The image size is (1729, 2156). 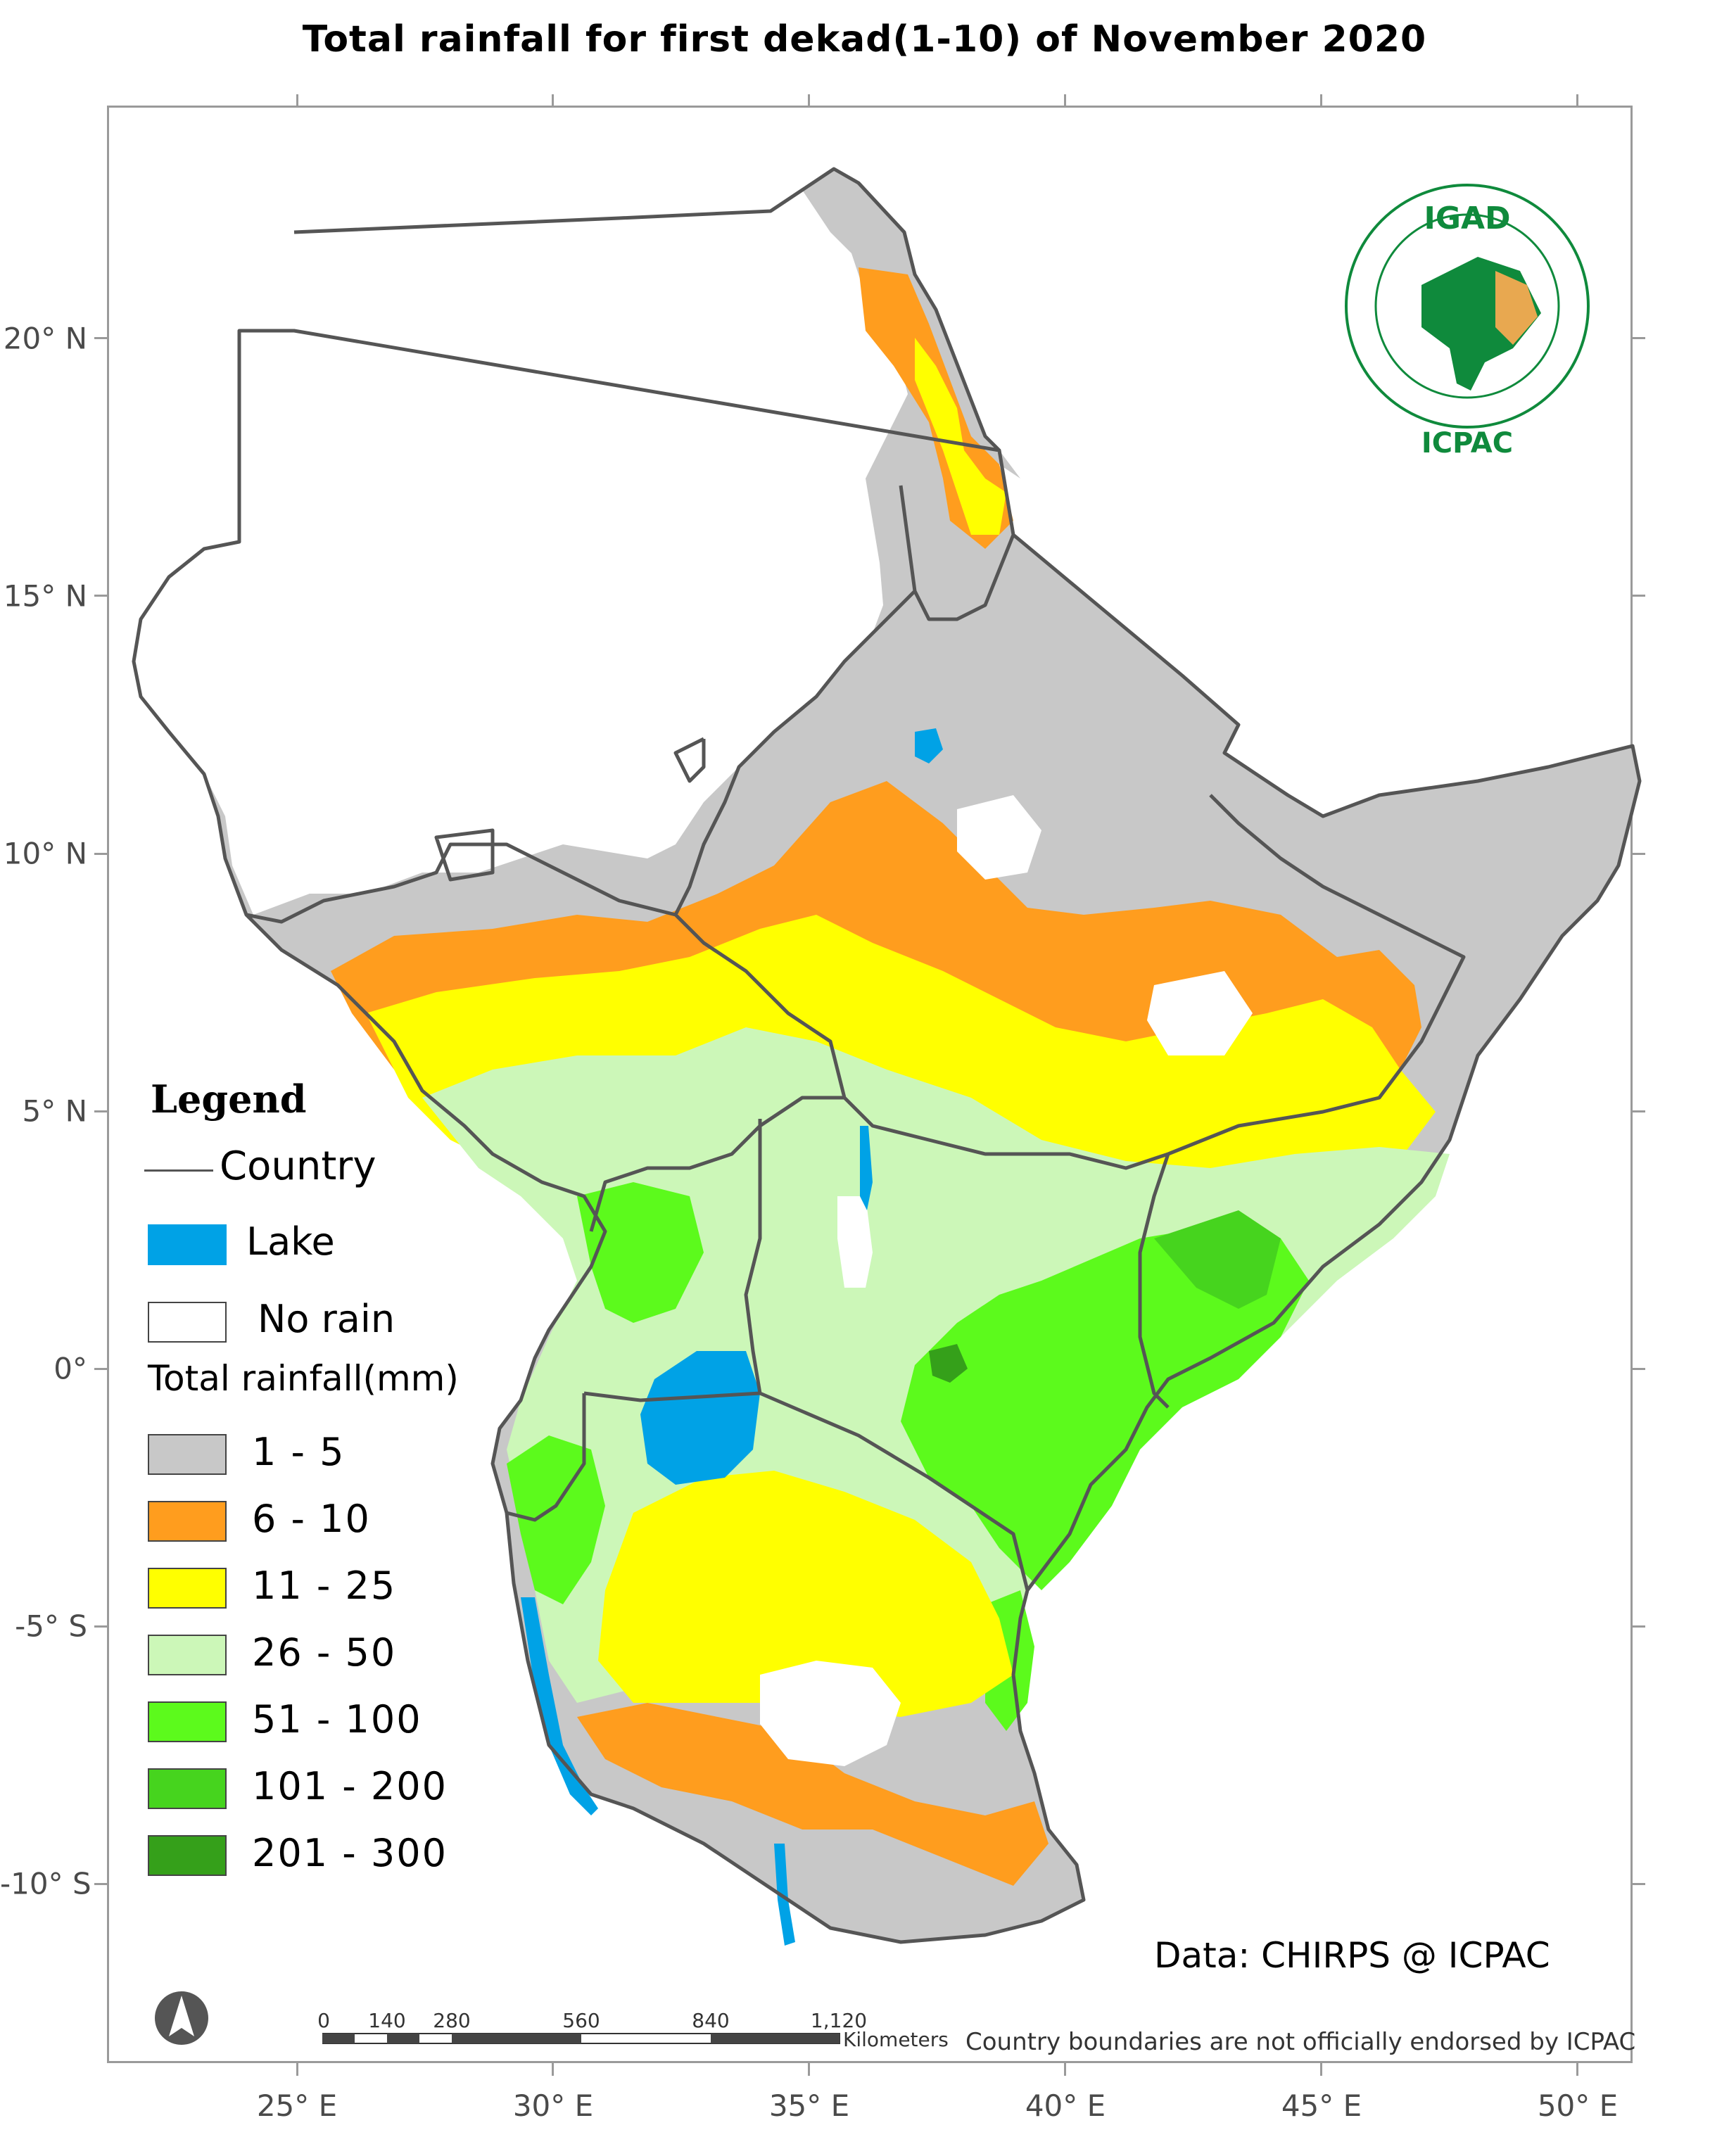 What do you see at coordinates (337, 1719) in the screenshot?
I see `class-label: 51 - 100` at bounding box center [337, 1719].